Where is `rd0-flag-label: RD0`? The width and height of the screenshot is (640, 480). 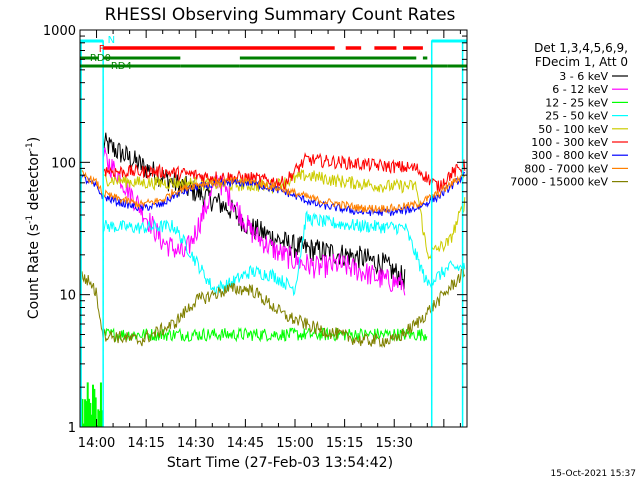 rd0-flag-label: RD0 is located at coordinates (100, 58).